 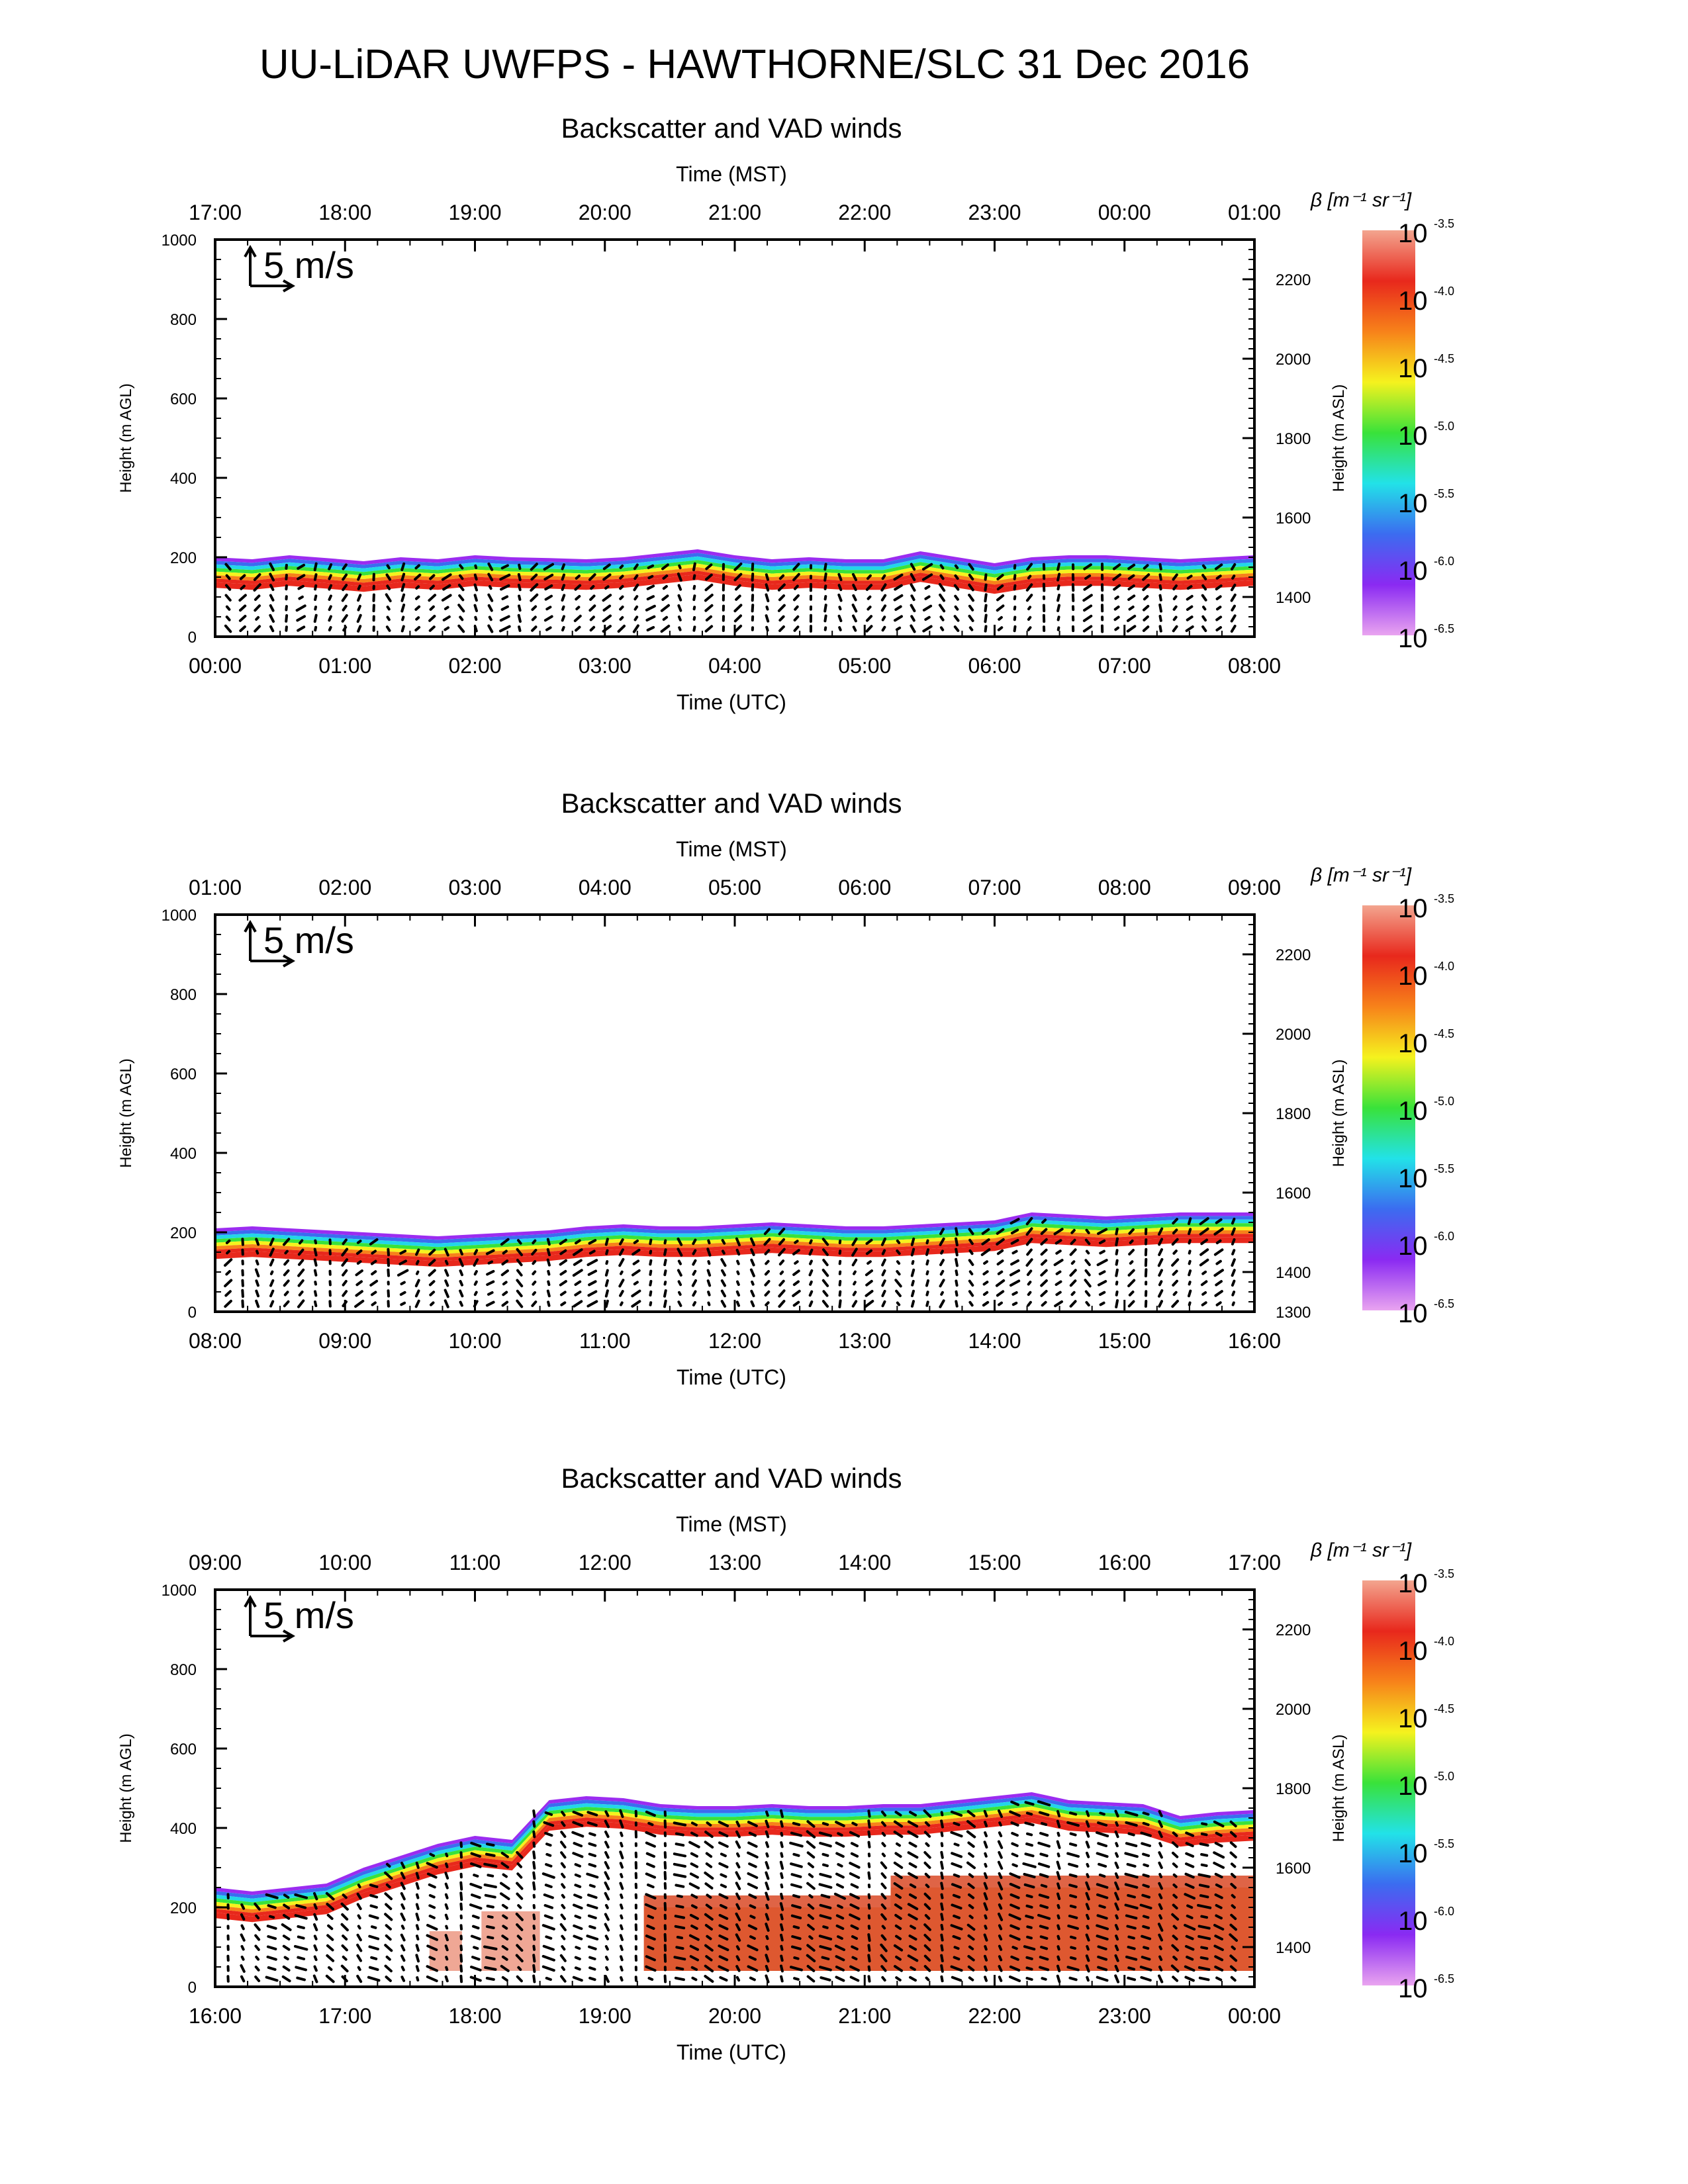 I want to click on y-right-axis-label: Height (m ASL), so click(x=1339, y=1113).